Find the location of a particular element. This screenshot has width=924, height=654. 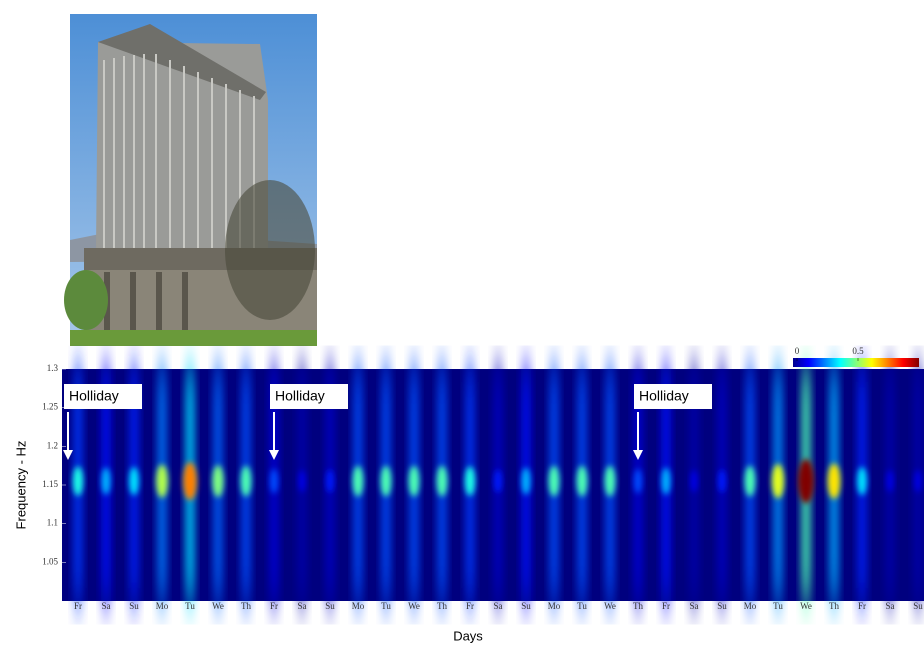

photo is located at coordinates (190, 180).